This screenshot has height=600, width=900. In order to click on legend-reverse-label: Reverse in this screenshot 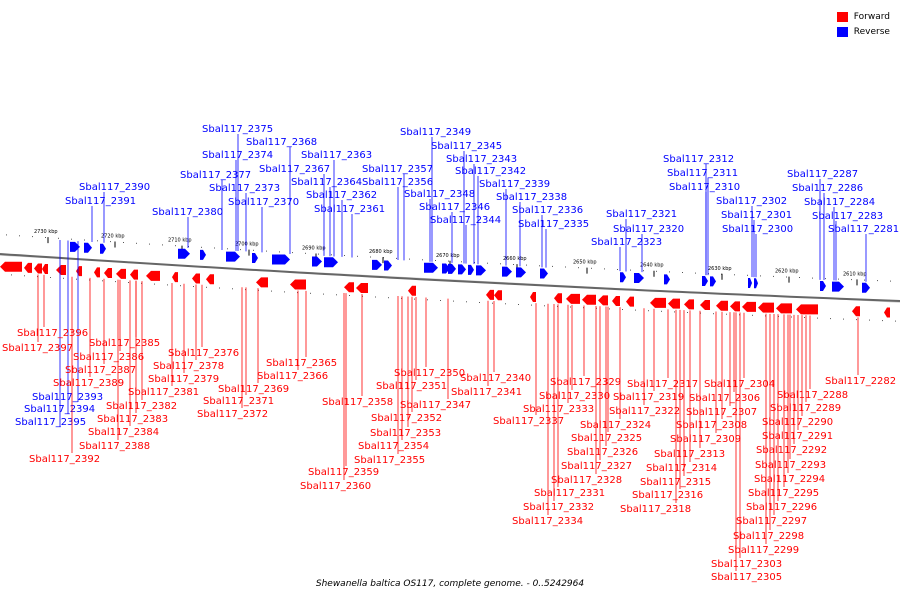, I will do `click(871, 31)`.